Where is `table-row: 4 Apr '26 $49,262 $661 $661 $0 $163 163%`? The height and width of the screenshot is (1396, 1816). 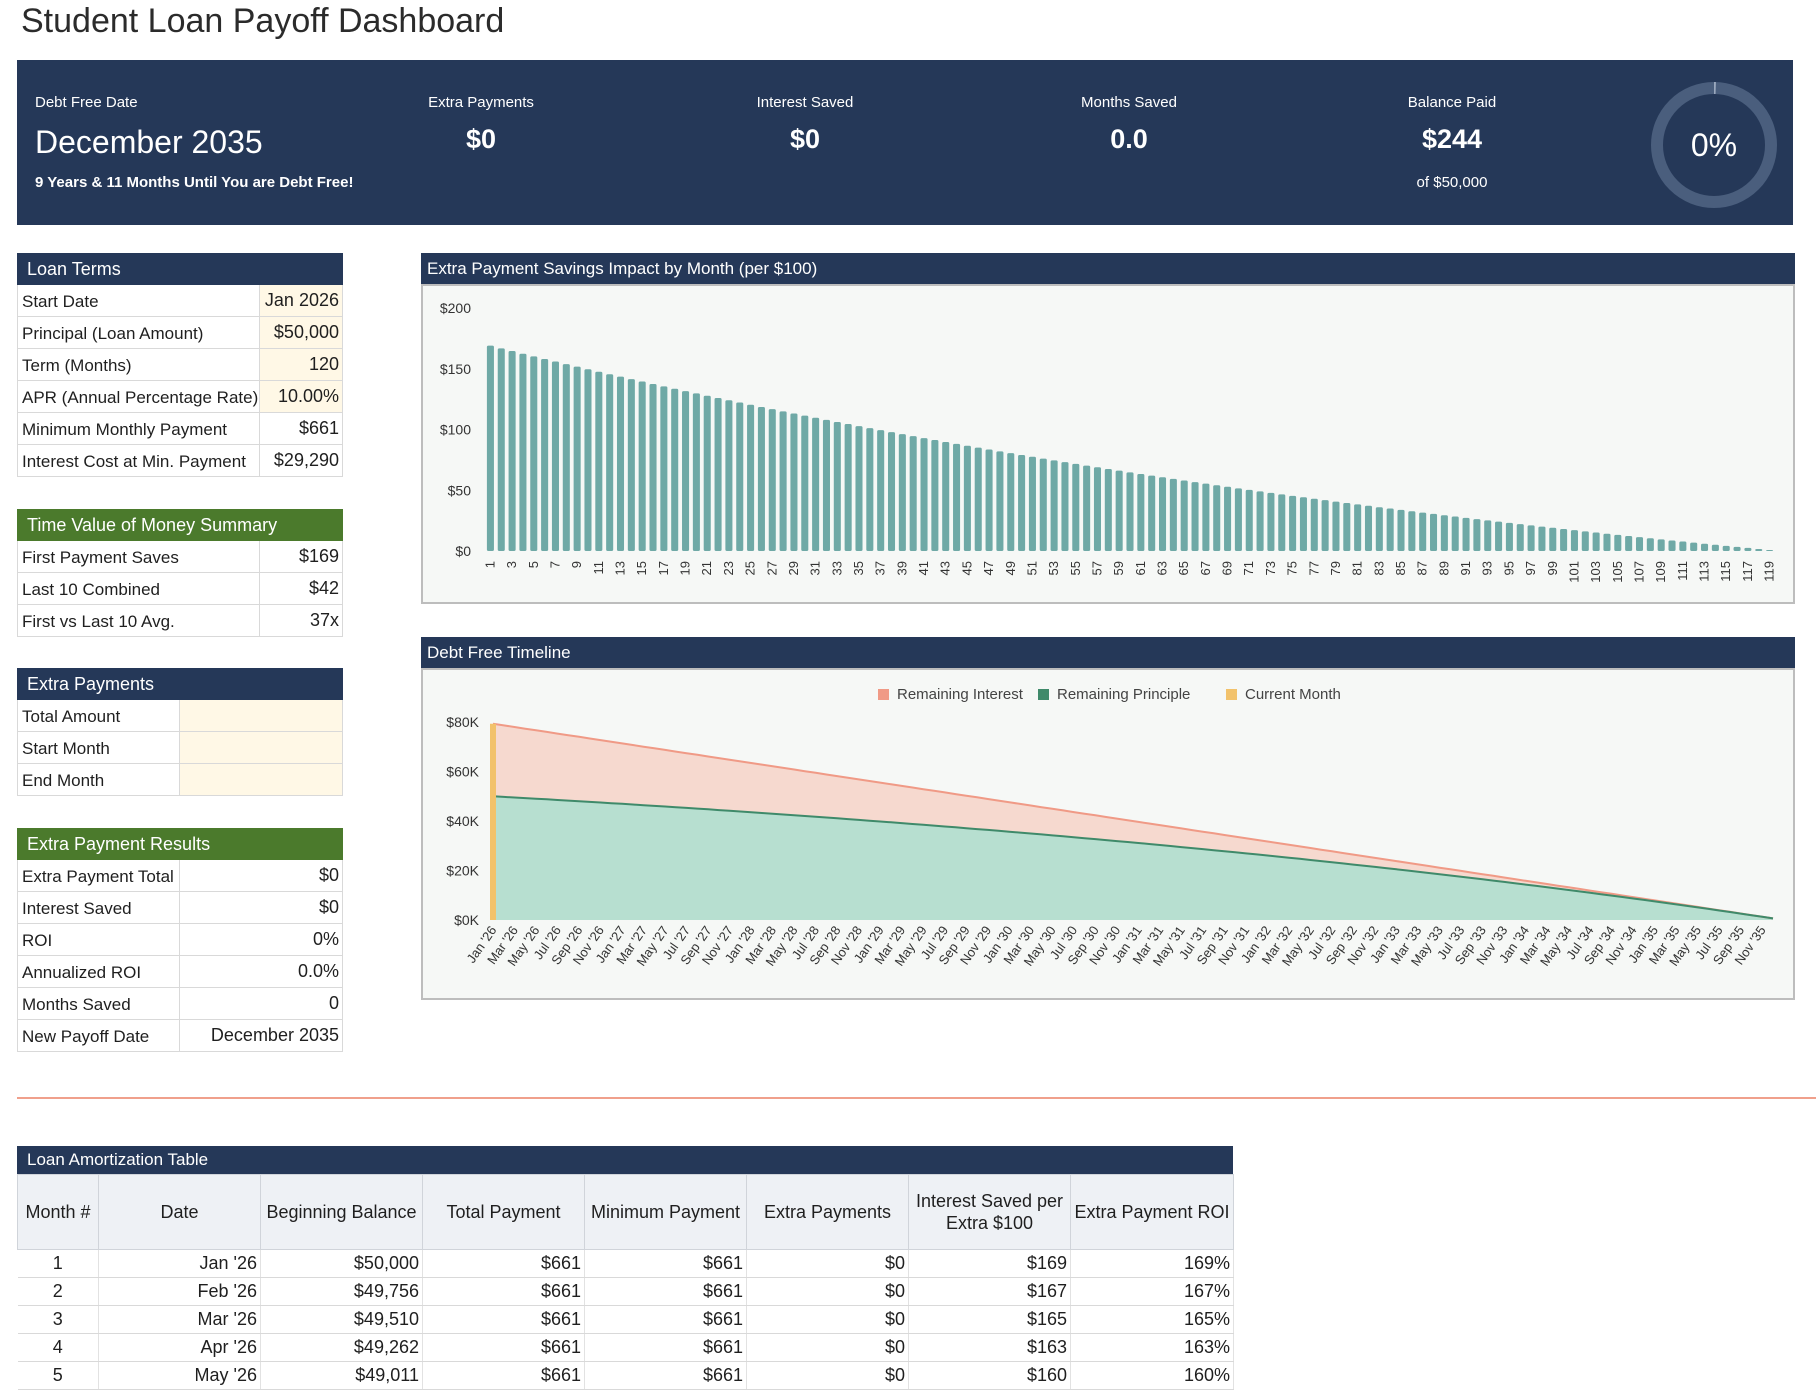 table-row: 4 Apr '26 $49,262 $661 $661 $0 $163 163% is located at coordinates (625, 1347).